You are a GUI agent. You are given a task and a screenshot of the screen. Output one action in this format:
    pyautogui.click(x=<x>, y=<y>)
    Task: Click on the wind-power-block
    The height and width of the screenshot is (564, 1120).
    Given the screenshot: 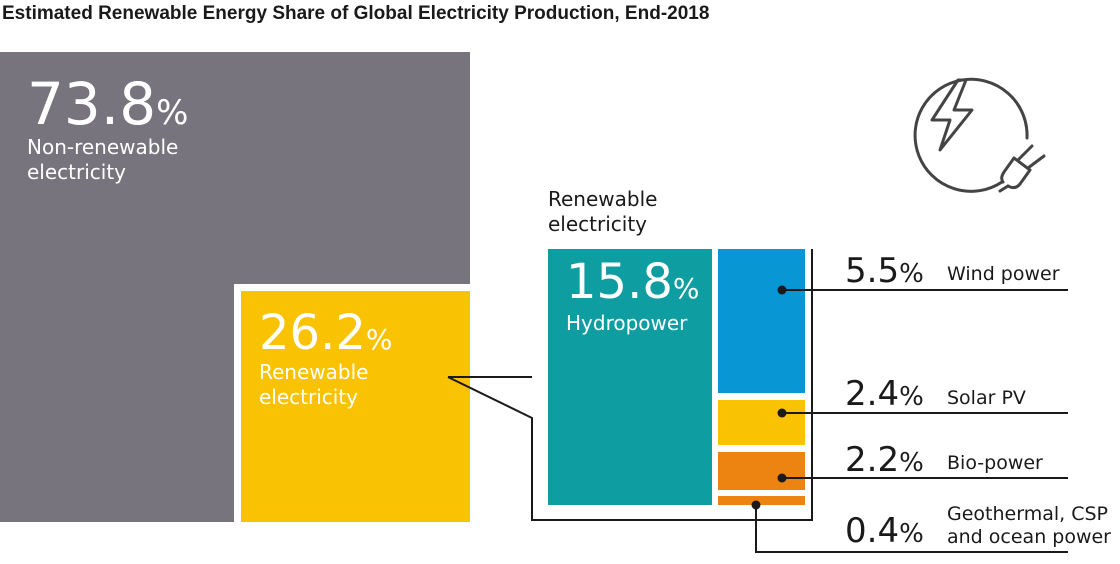 What is the action you would take?
    pyautogui.click(x=761, y=321)
    